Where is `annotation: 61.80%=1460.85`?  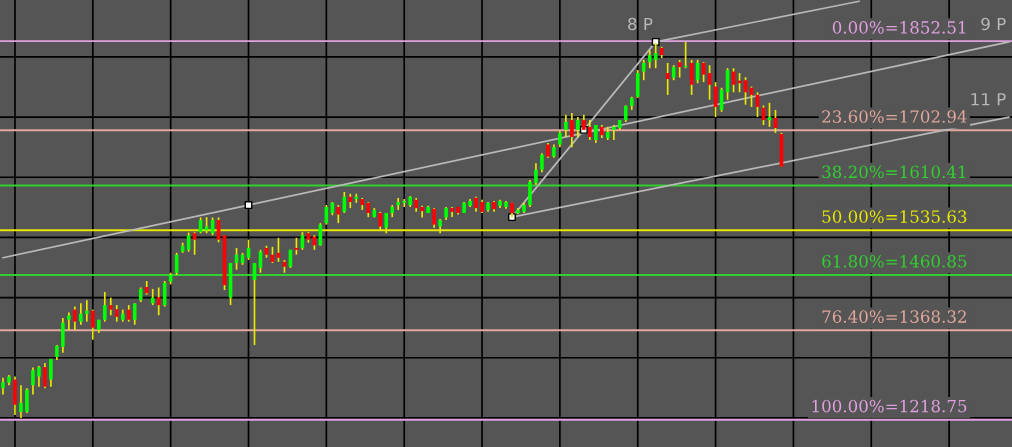 annotation: 61.80%=1460.85 is located at coordinates (894, 261).